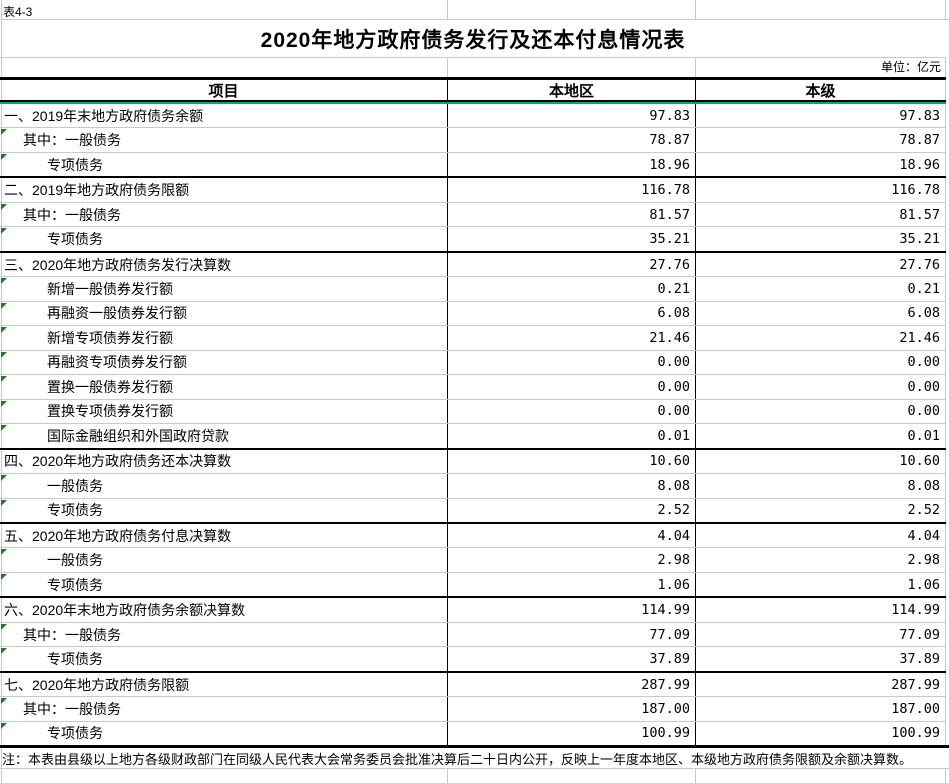 Image resolution: width=949 pixels, height=783 pixels. Describe the element at coordinates (18, 12) in the screenshot. I see `table-number-label: 表4-3` at that location.